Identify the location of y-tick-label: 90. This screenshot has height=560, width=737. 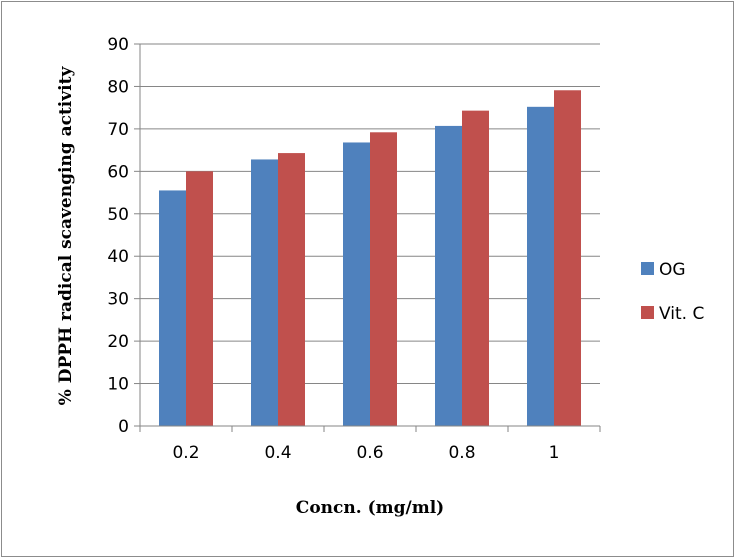
(118, 45).